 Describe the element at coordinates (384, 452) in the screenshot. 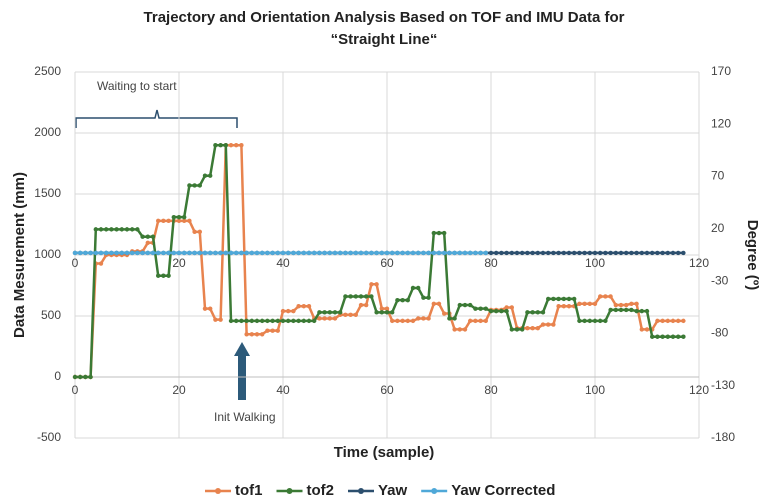

I see `x-axis-label: Time (sample)` at that location.